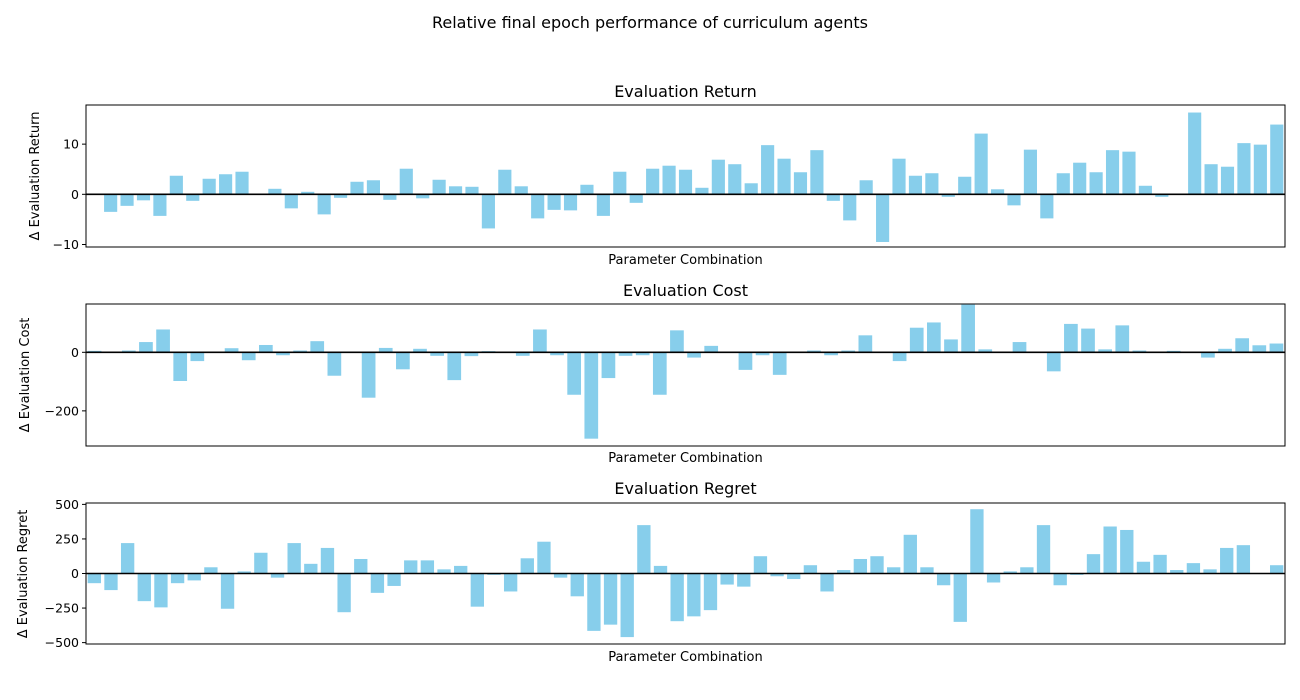  I want to click on panel-title: Evaluation Cost, so click(685, 290).